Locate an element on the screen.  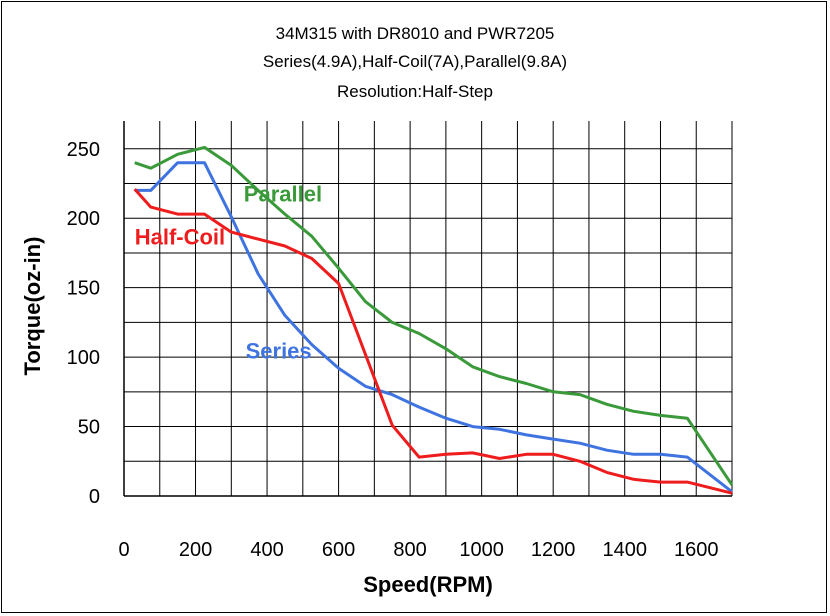
series-label-half-coil: Half-Coil is located at coordinates (180, 237).